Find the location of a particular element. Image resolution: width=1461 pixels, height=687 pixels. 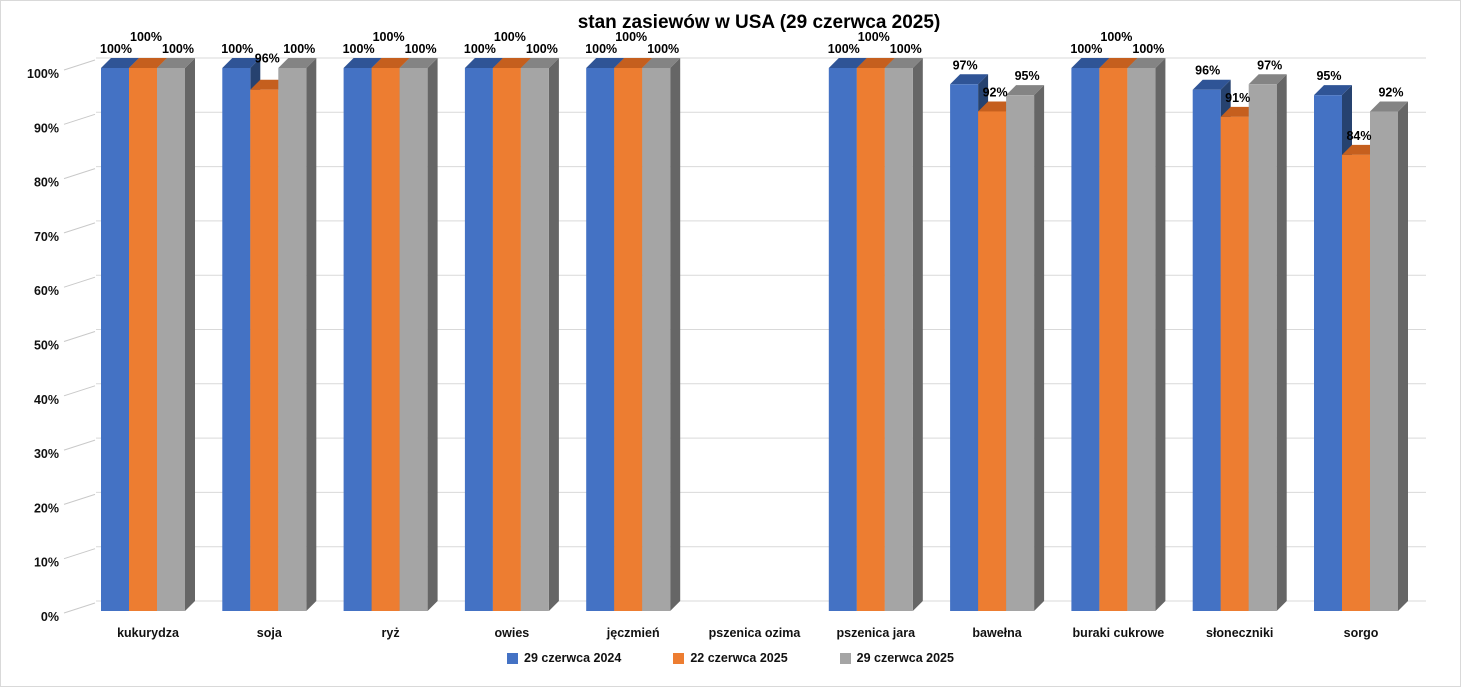

bar-29-czerwca-2024-ryż is located at coordinates (357, 339).